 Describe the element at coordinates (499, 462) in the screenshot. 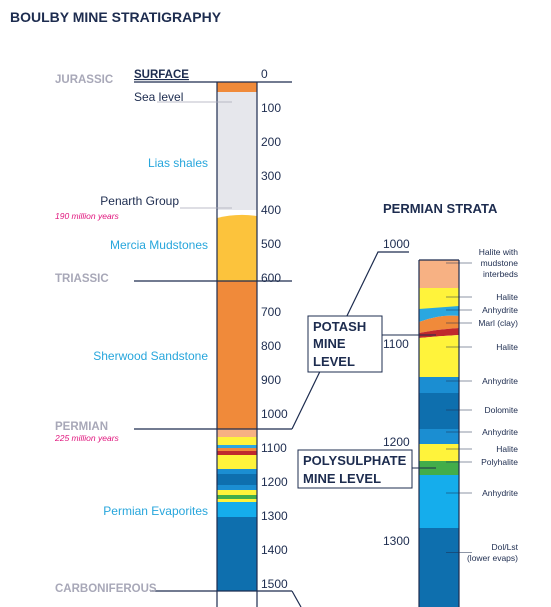

I see `layer-label: Polyhalite` at that location.